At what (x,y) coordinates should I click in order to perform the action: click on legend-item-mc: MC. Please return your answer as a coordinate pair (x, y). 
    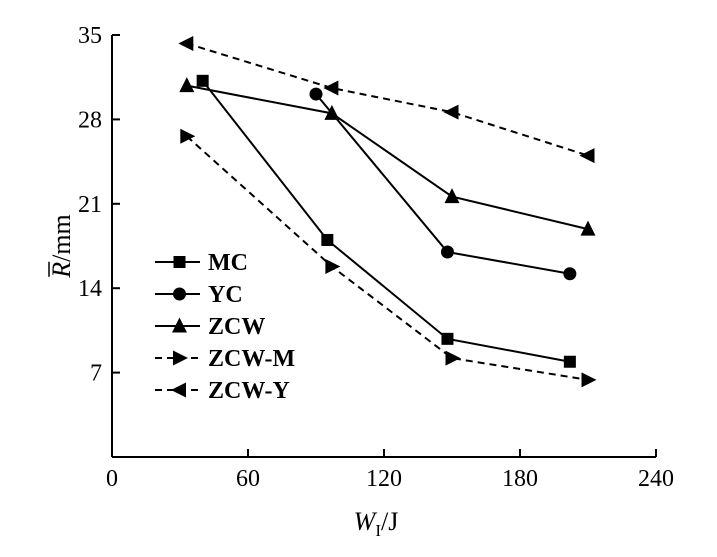
    Looking at the image, I should click on (201, 263).